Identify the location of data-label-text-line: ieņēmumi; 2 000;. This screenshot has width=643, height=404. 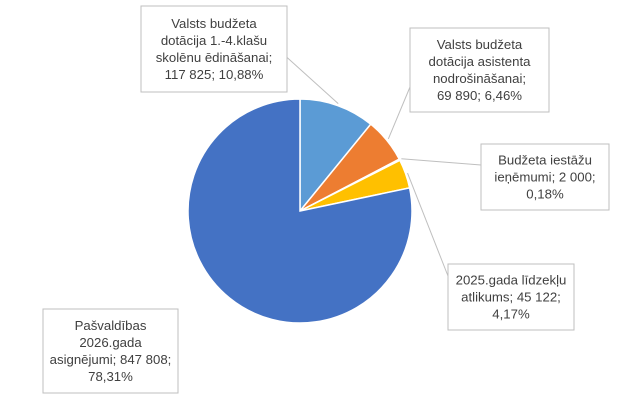
(544, 177).